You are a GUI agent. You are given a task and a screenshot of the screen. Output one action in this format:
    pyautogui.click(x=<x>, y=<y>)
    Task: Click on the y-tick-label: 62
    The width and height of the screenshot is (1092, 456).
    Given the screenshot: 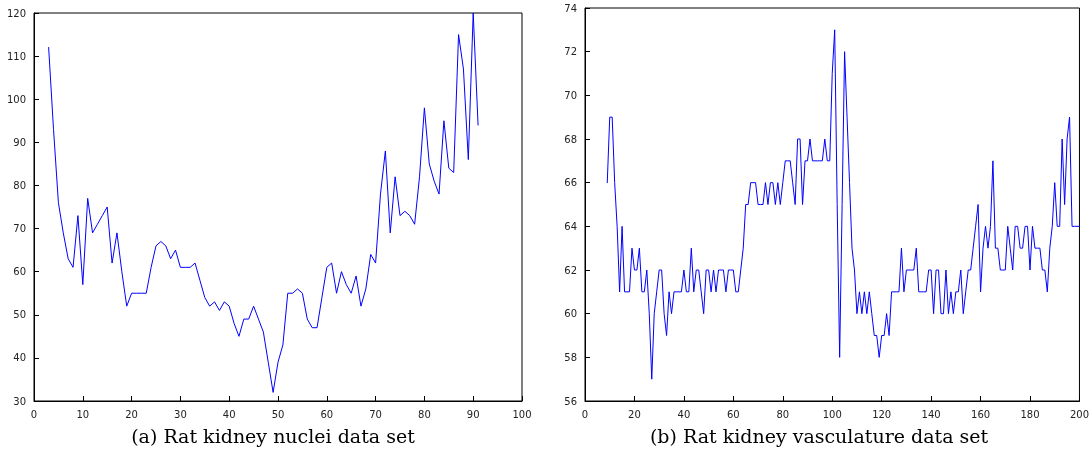 What is the action you would take?
    pyautogui.click(x=570, y=270)
    